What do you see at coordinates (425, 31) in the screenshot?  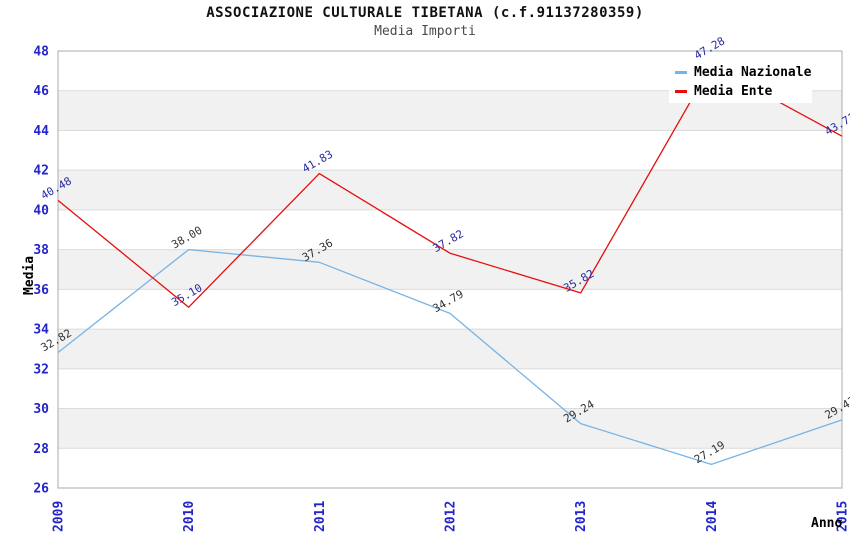 I see `chart-subtitle: Media Importi` at bounding box center [425, 31].